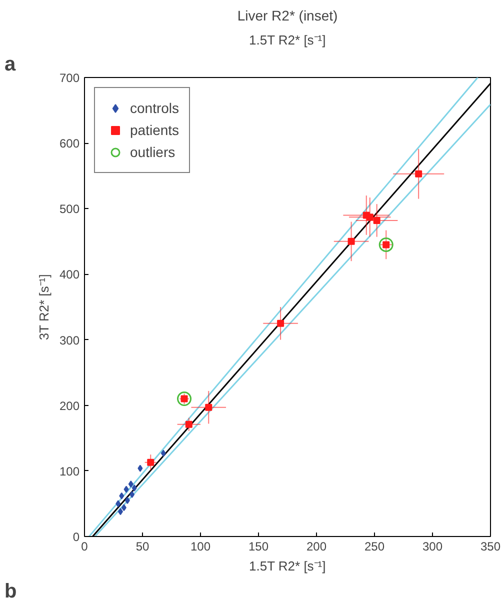 Image resolution: width=504 pixels, height=604 pixels. What do you see at coordinates (258, 547) in the screenshot?
I see `x-tick-label: 150` at bounding box center [258, 547].